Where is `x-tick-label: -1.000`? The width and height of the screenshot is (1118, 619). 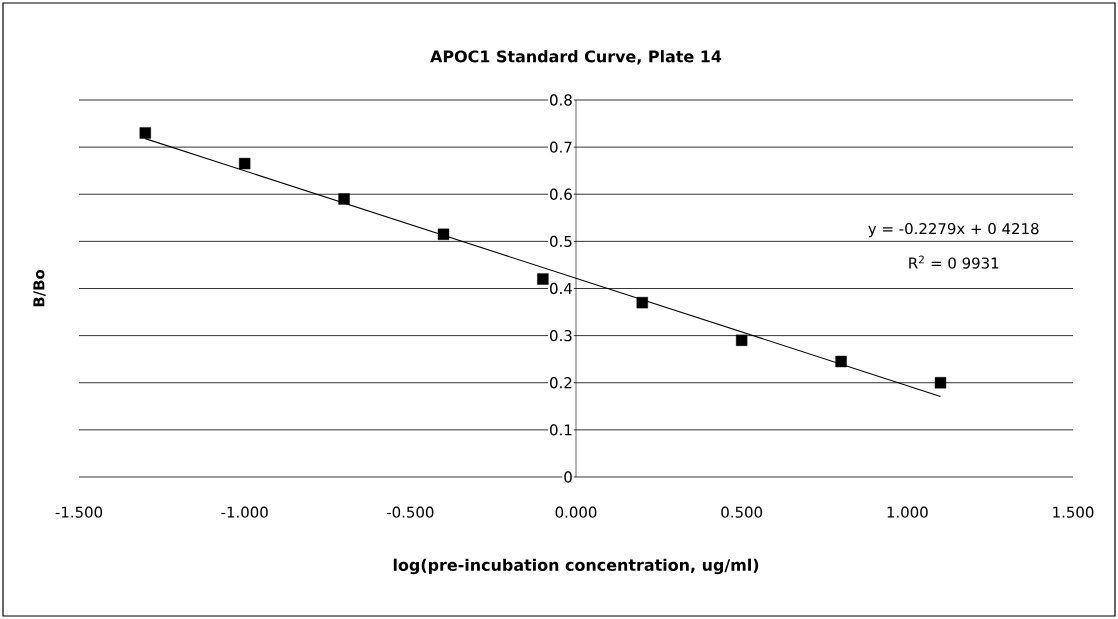 x-tick-label: -1.000 is located at coordinates (244, 512).